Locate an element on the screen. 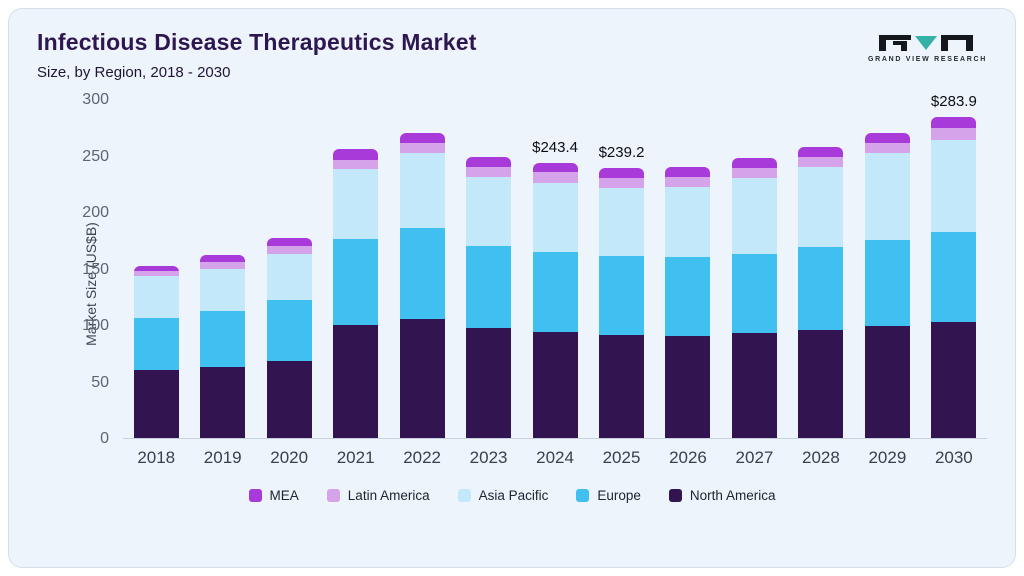  stacked-bar-2026 is located at coordinates (688, 302).